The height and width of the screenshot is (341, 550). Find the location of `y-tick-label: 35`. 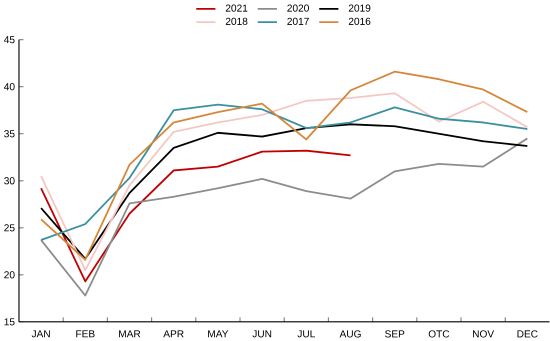

y-tick-label: 35 is located at coordinates (9, 134).